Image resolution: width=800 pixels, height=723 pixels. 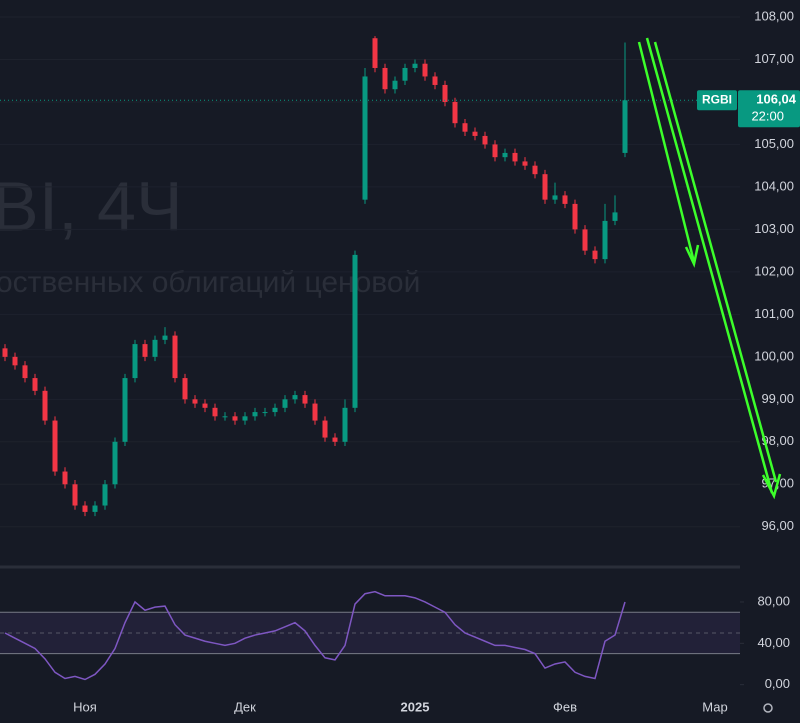 I want to click on y-tick-label: 105,00, so click(x=774, y=143).